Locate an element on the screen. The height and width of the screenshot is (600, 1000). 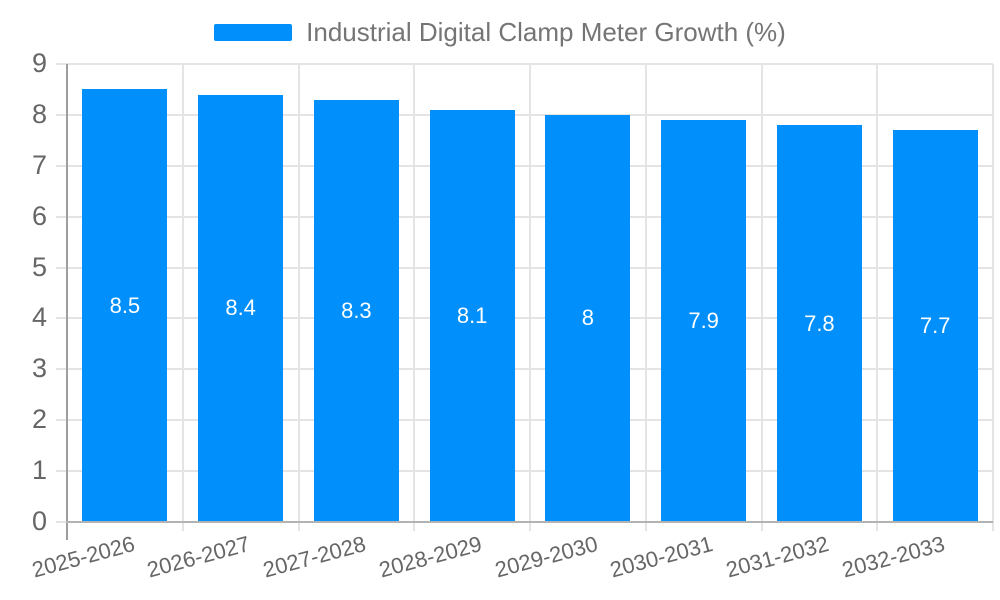
bar: 8 is located at coordinates (588, 318).